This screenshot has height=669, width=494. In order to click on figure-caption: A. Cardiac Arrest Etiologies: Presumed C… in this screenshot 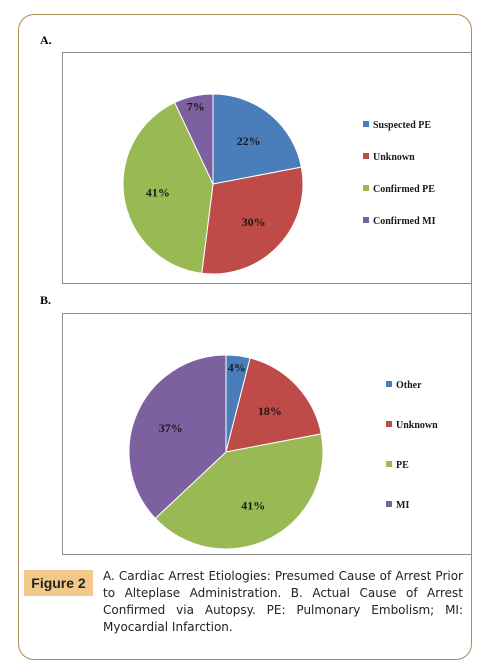, I will do `click(283, 601)`.